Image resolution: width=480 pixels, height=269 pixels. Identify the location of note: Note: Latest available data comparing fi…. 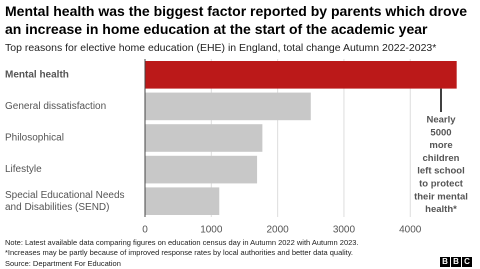
(182, 242).